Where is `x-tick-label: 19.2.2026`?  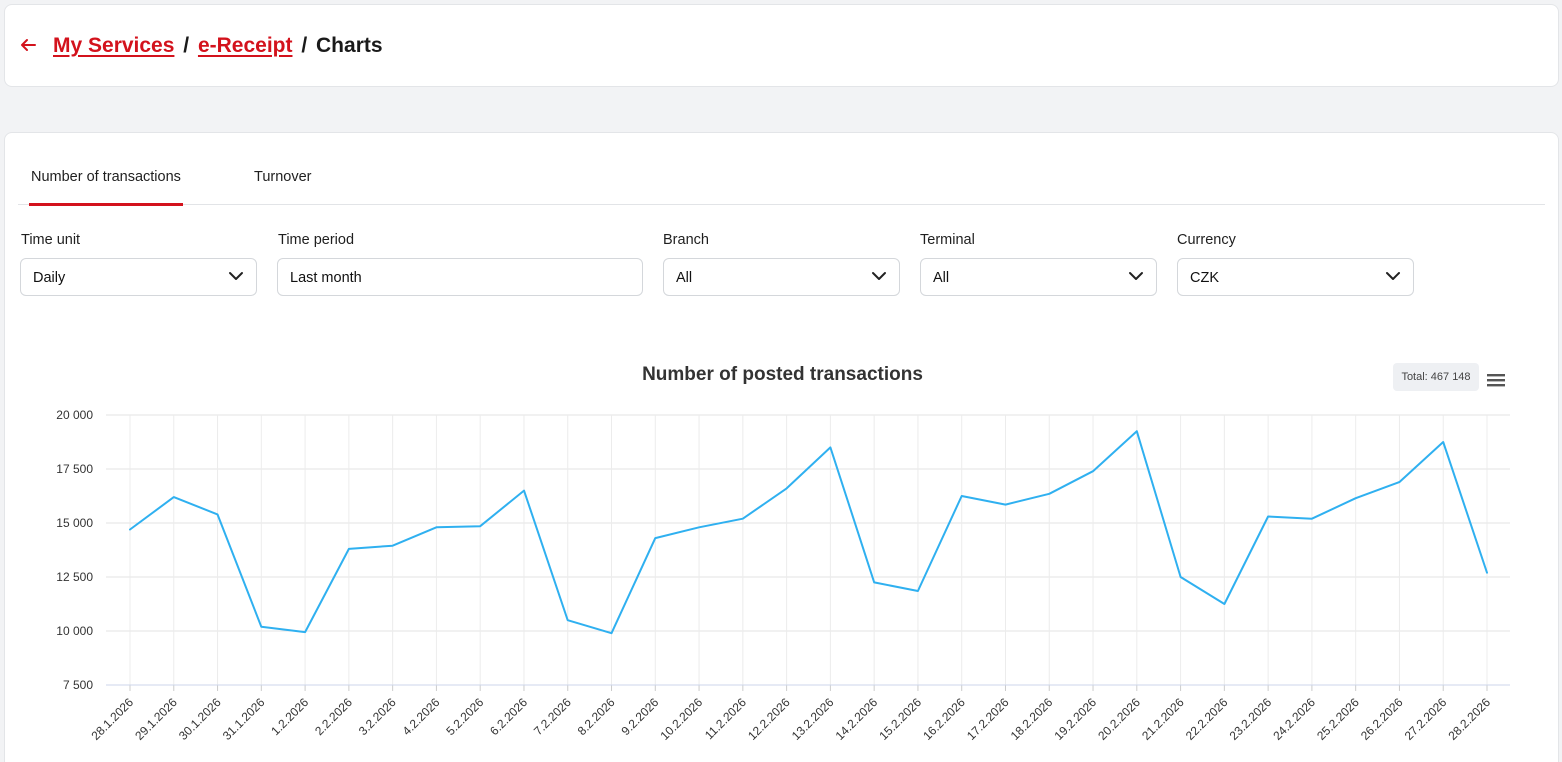 x-tick-label: 19.2.2026 is located at coordinates (1076, 719).